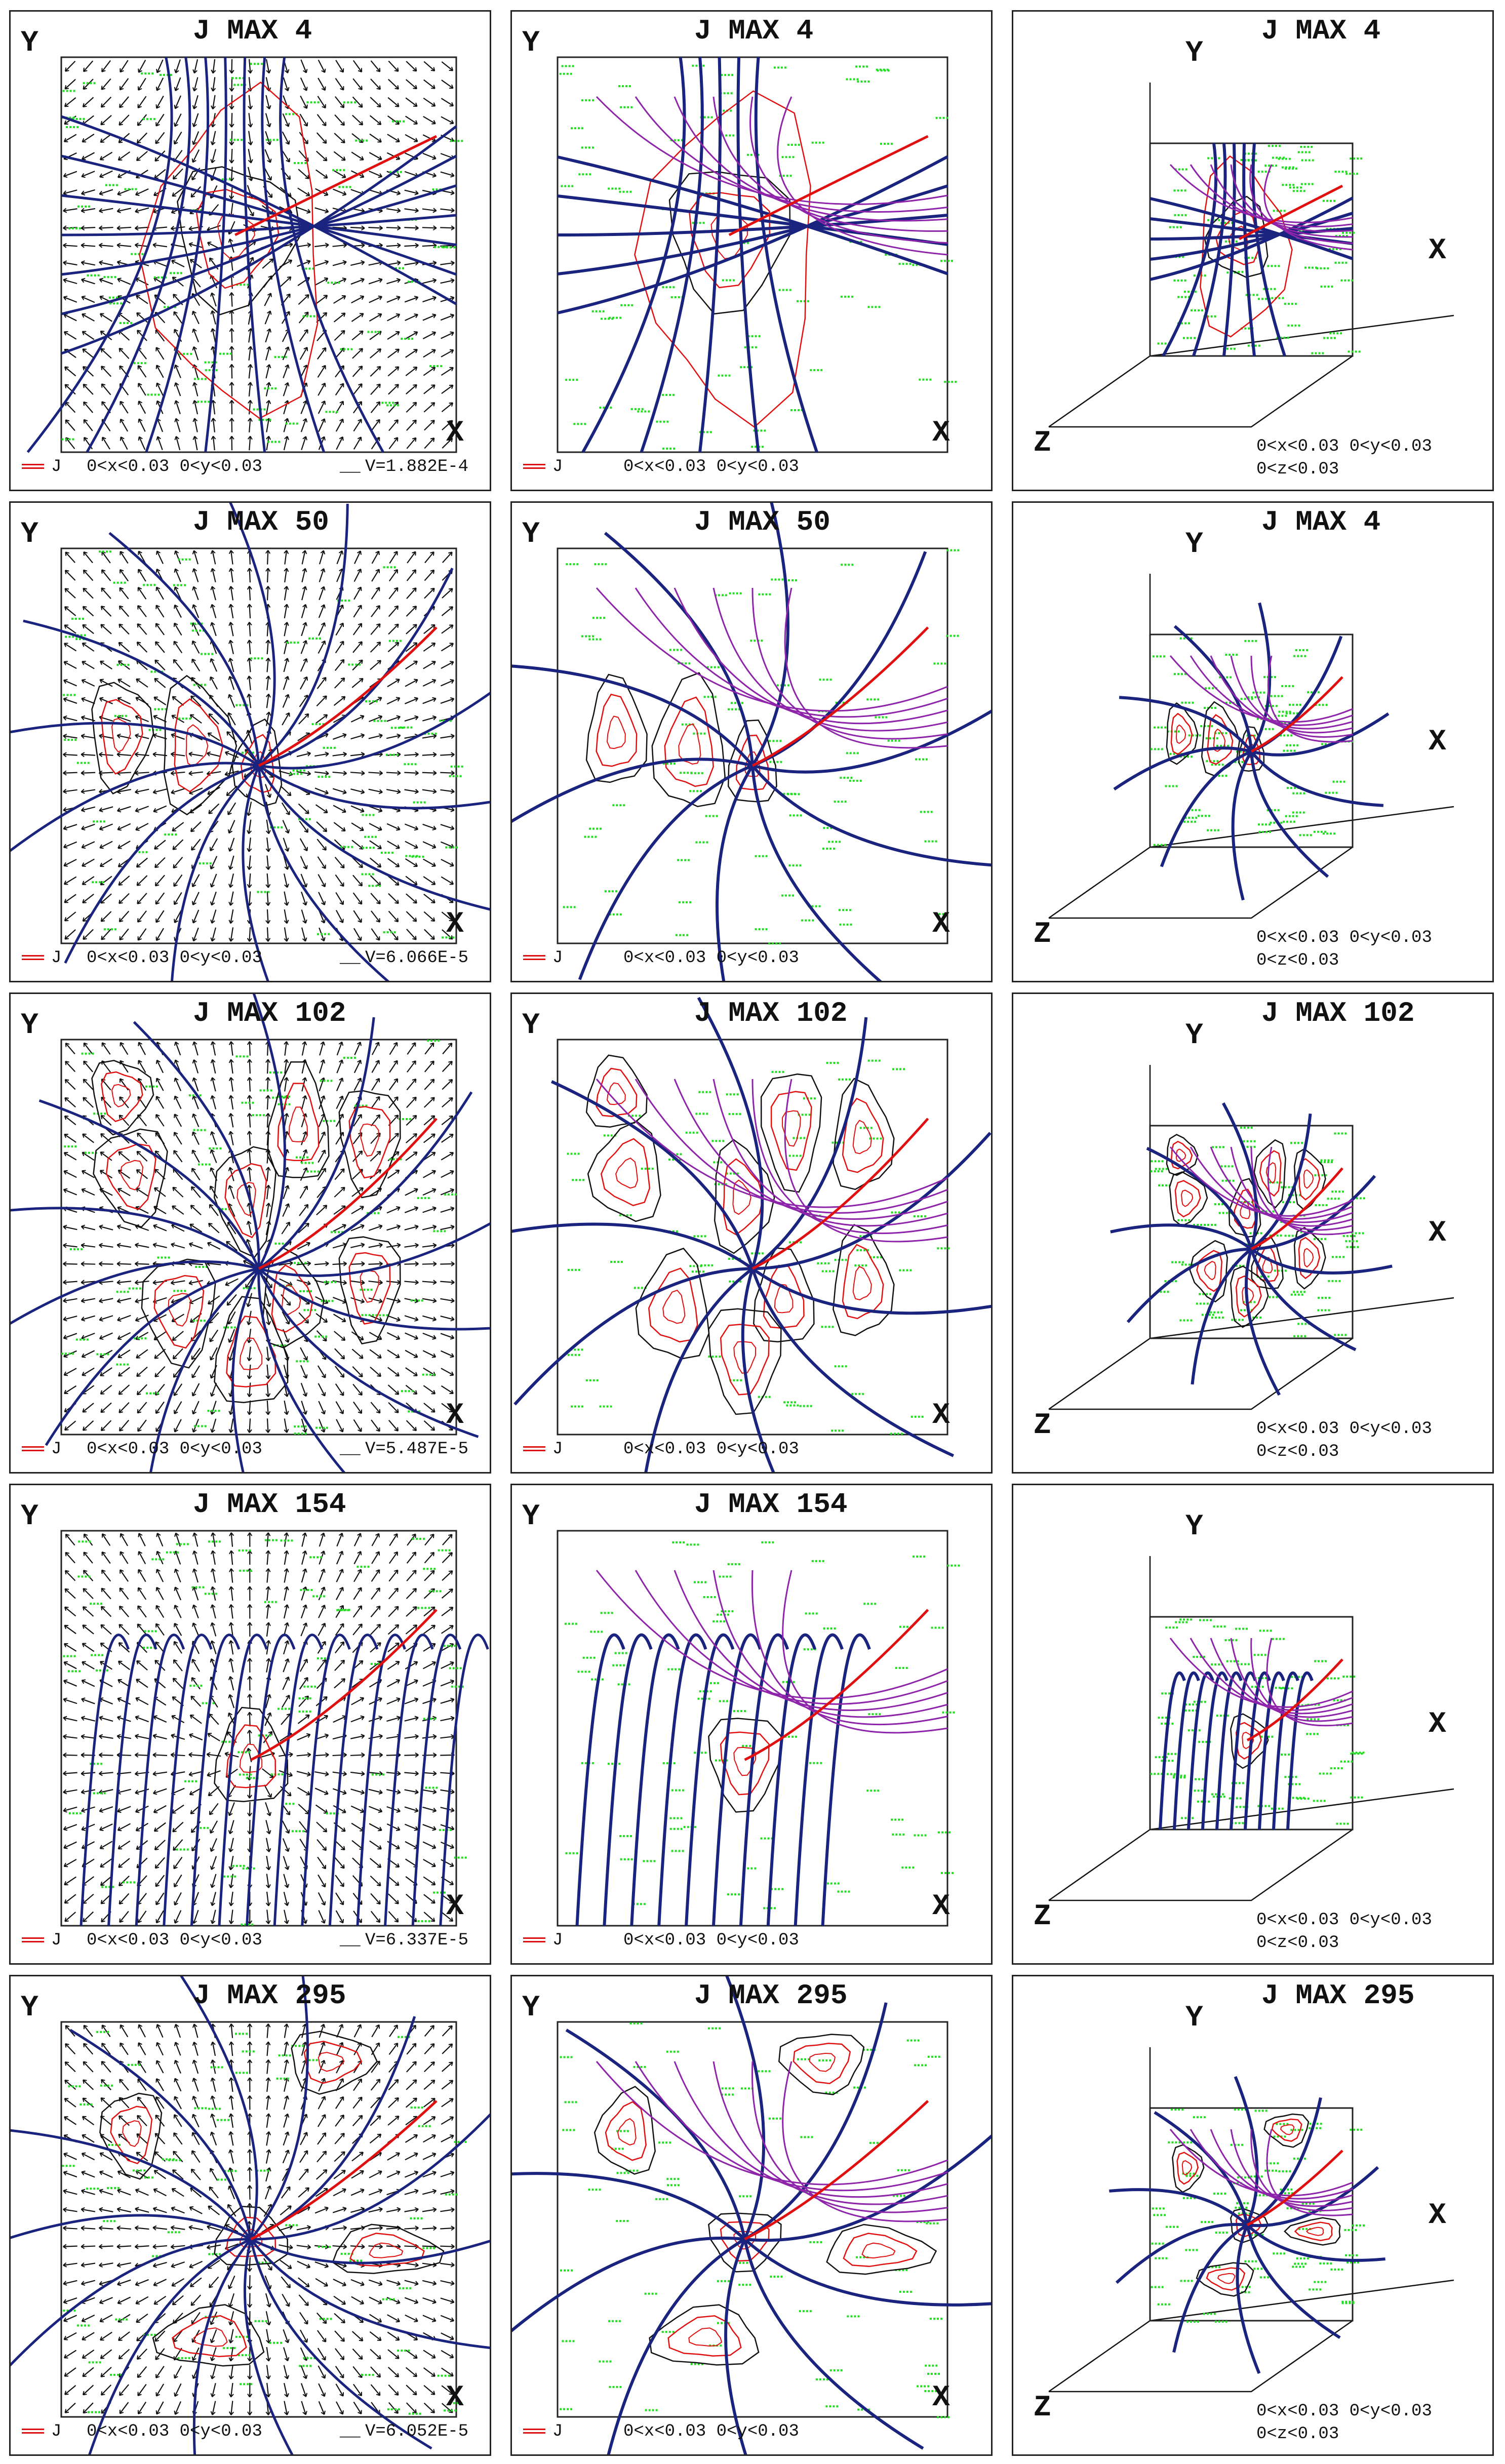 Image resolution: width=1505 pixels, height=2464 pixels. I want to click on panel-title: J MAX 50, so click(762, 522).